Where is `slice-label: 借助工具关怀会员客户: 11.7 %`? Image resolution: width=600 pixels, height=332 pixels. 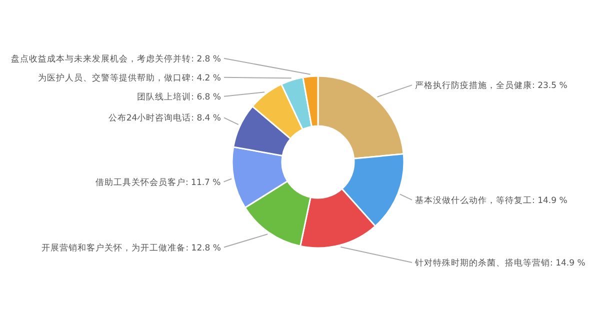
slice-label: 借助工具关怀会员客户: 11.7 % is located at coordinates (158, 182).